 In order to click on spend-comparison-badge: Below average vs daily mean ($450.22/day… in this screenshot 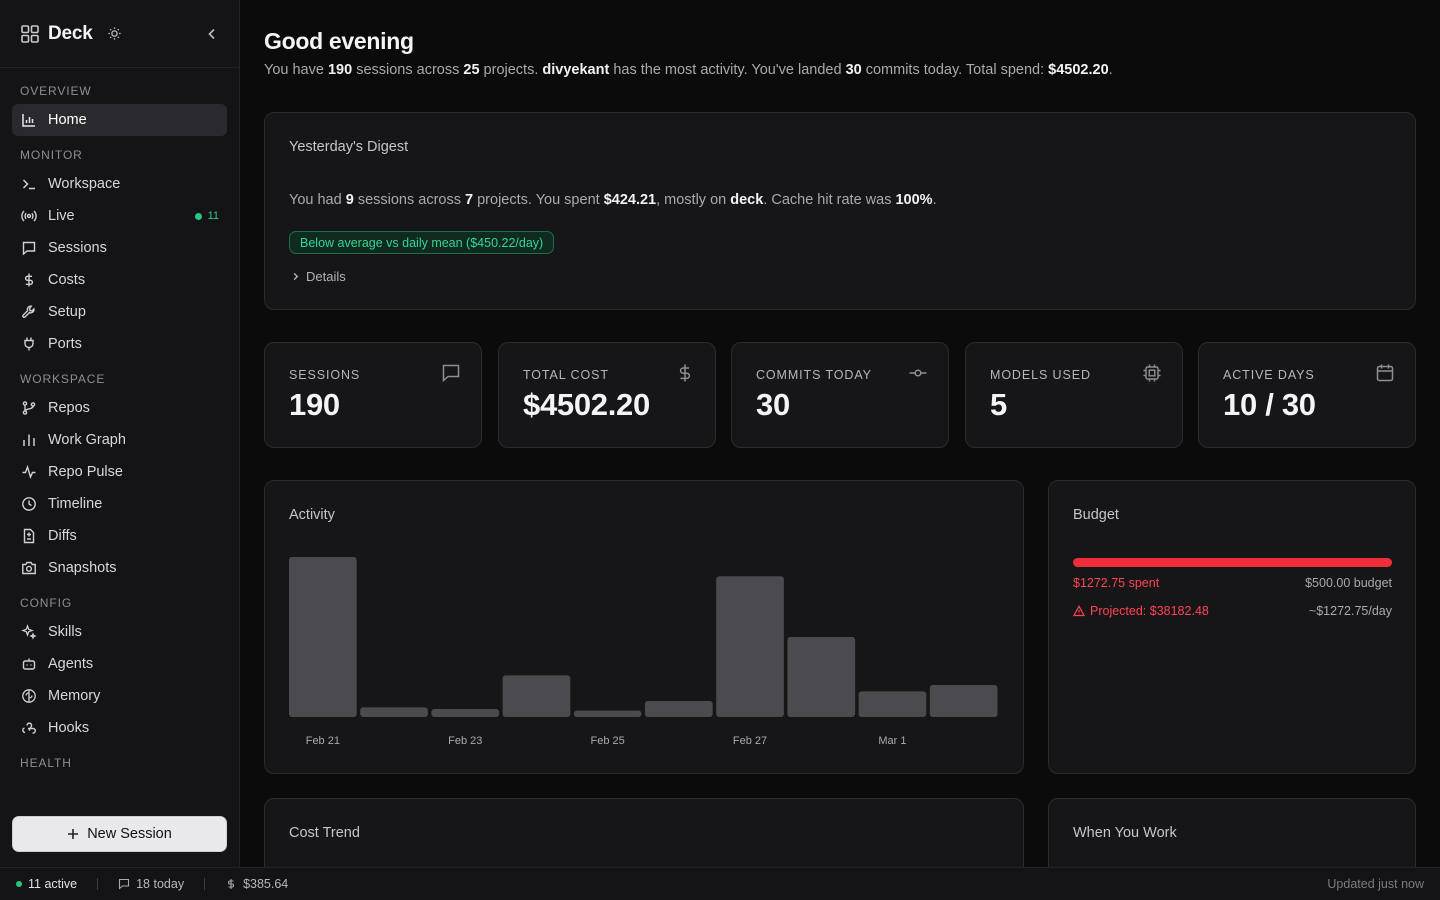, I will do `click(422, 242)`.